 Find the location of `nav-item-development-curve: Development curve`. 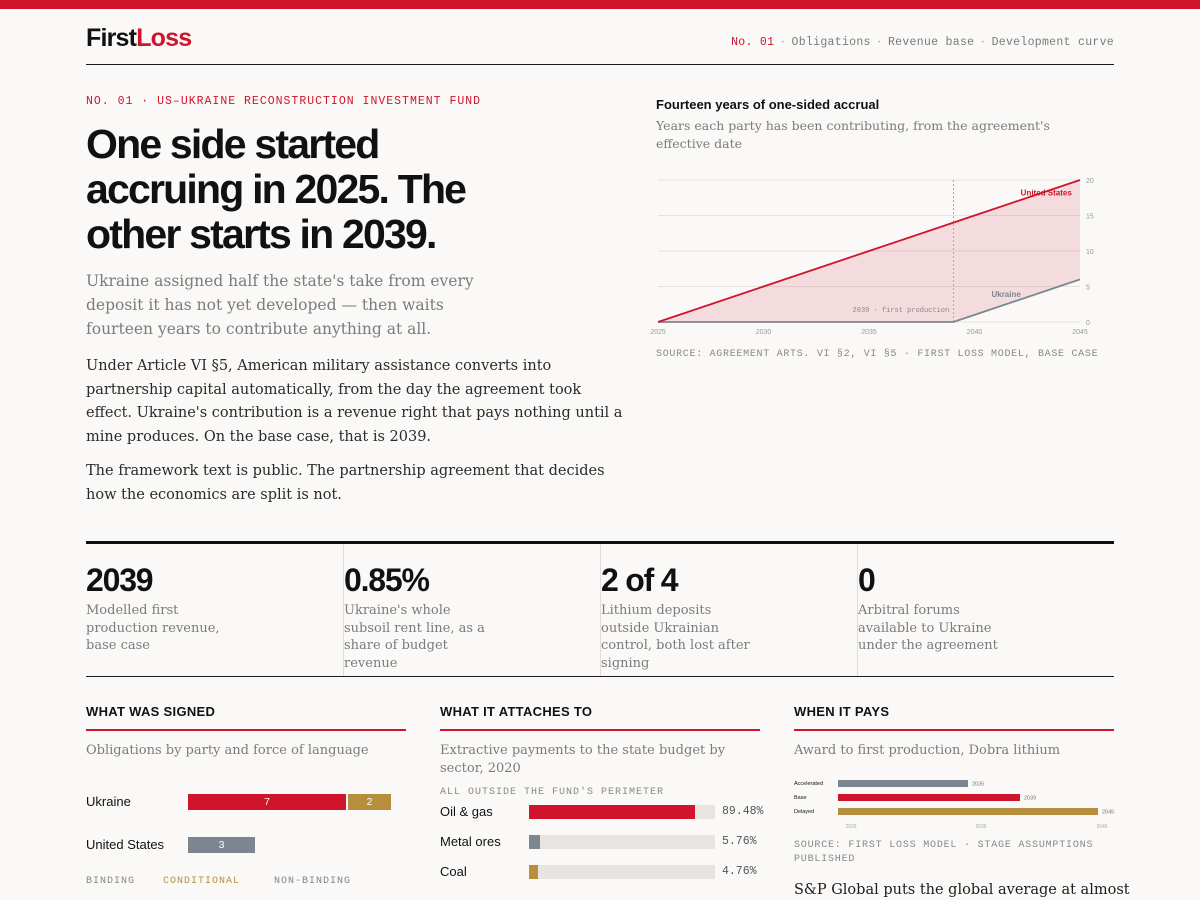

nav-item-development-curve: Development curve is located at coordinates (1052, 42).